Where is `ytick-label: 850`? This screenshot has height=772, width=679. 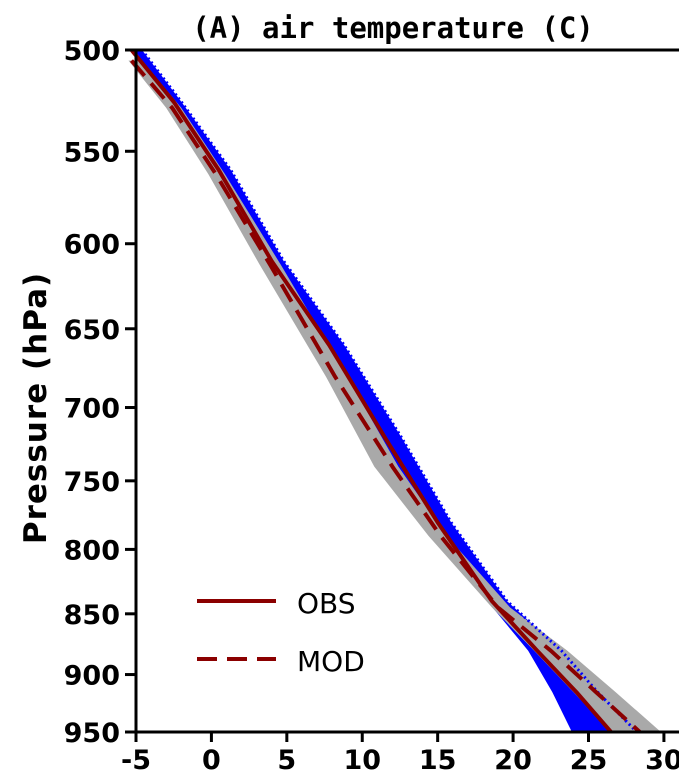 ytick-label: 850 is located at coordinates (92, 615).